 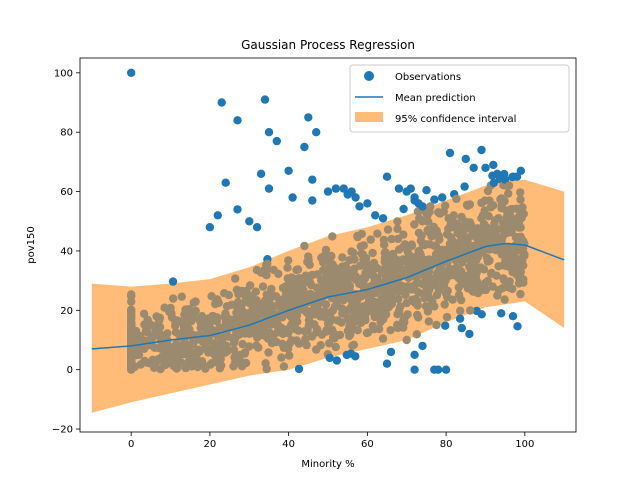 I want to click on legend-box, so click(x=459, y=98).